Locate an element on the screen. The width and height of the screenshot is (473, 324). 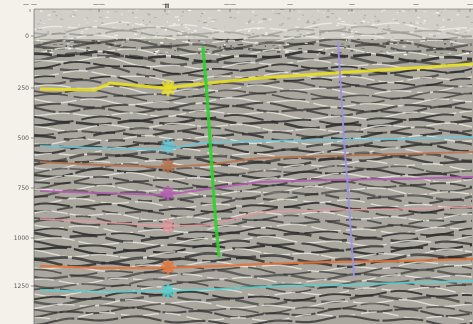
top-tick-label: —— is located at coordinates (99, 4).